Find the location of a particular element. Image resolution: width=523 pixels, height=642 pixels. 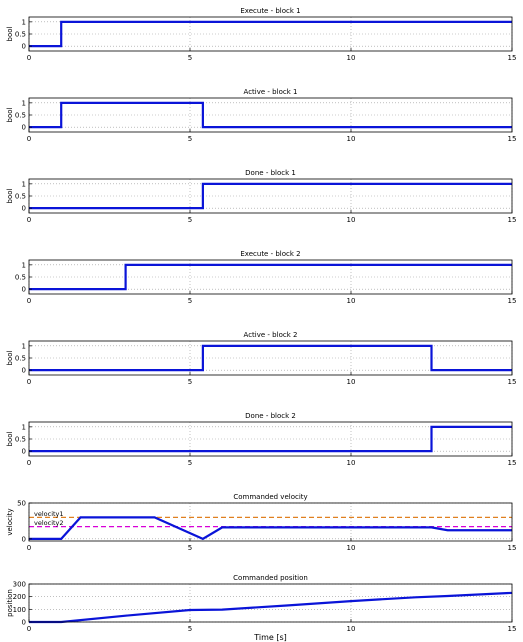

x-axis-label: Time [s] is located at coordinates (270, 637).